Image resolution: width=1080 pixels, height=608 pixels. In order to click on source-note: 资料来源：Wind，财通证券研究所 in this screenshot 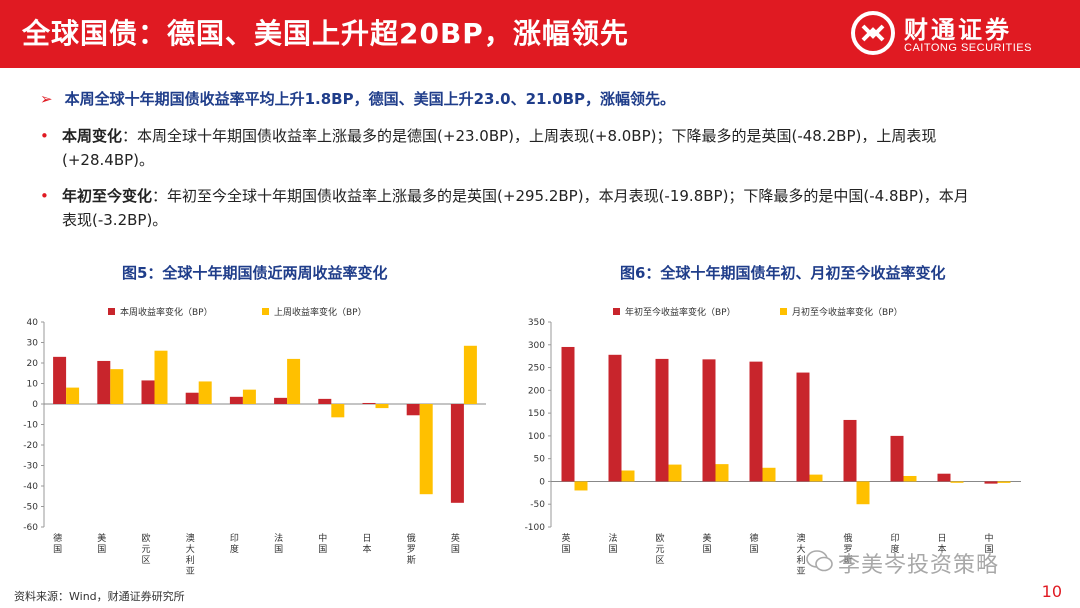, I will do `click(99, 596)`.